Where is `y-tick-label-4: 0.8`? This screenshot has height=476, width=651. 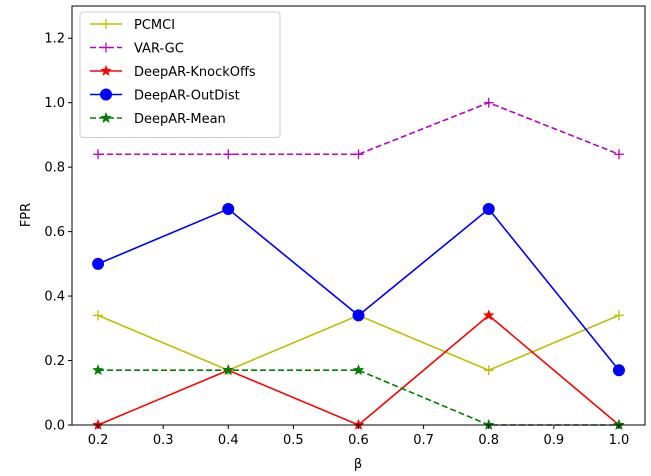
y-tick-label-4: 0.8 is located at coordinates (54, 168).